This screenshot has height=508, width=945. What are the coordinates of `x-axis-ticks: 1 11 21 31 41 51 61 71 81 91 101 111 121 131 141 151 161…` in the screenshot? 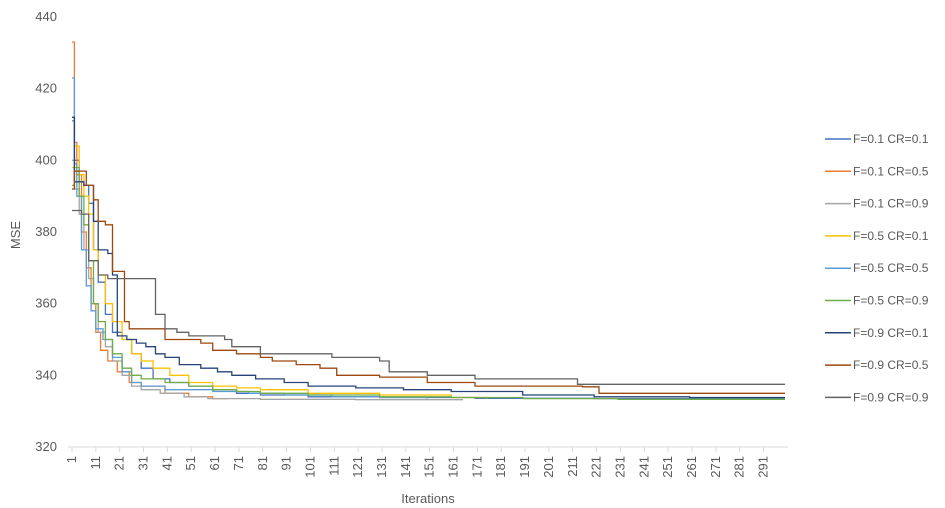 It's located at (417, 462).